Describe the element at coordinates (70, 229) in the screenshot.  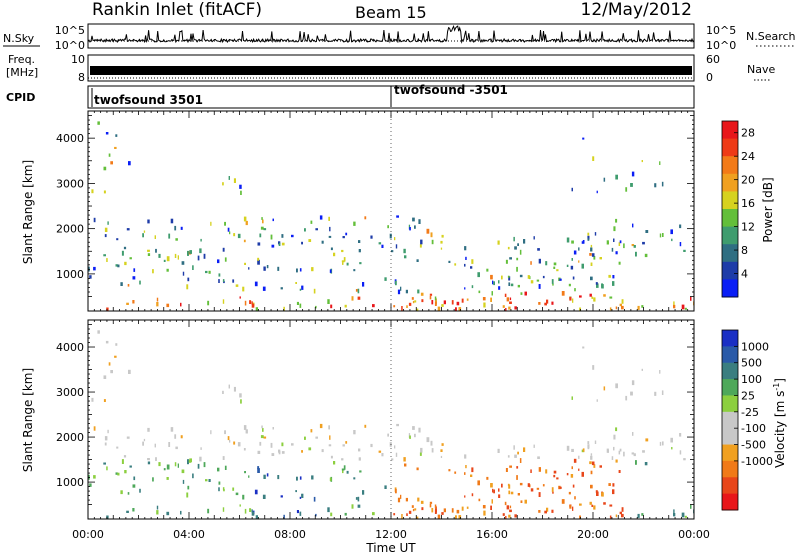
I see `y-tick-label: 2000` at that location.